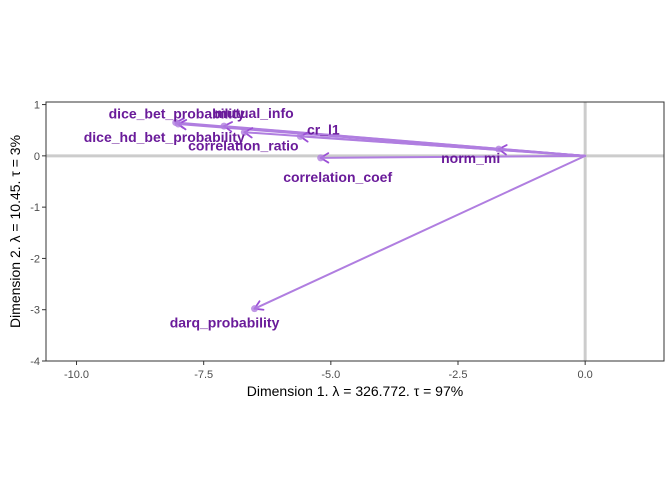 This screenshot has height=480, width=672. What do you see at coordinates (458, 375) in the screenshot?
I see `x-tick-label: -2.5` at bounding box center [458, 375].